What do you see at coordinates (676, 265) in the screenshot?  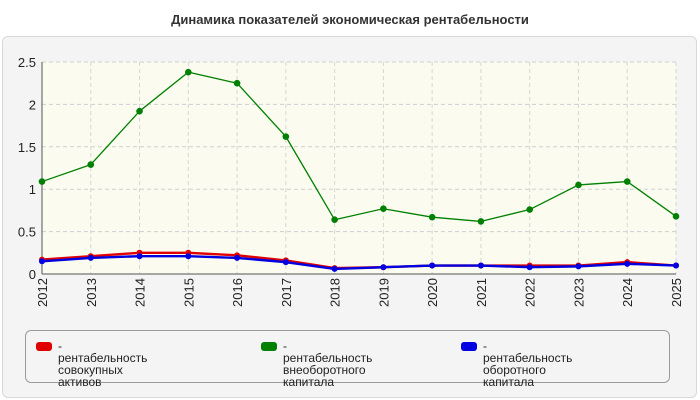 I see `data-point-series-3-2025` at bounding box center [676, 265].